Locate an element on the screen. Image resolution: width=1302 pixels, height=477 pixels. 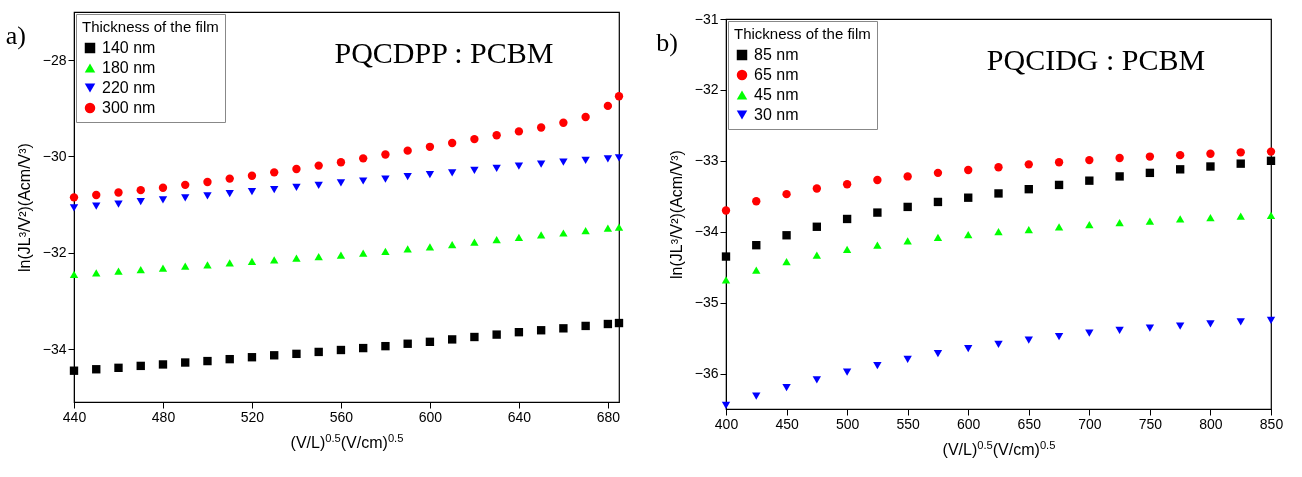
legend-label: 30 nm is located at coordinates (776, 114).